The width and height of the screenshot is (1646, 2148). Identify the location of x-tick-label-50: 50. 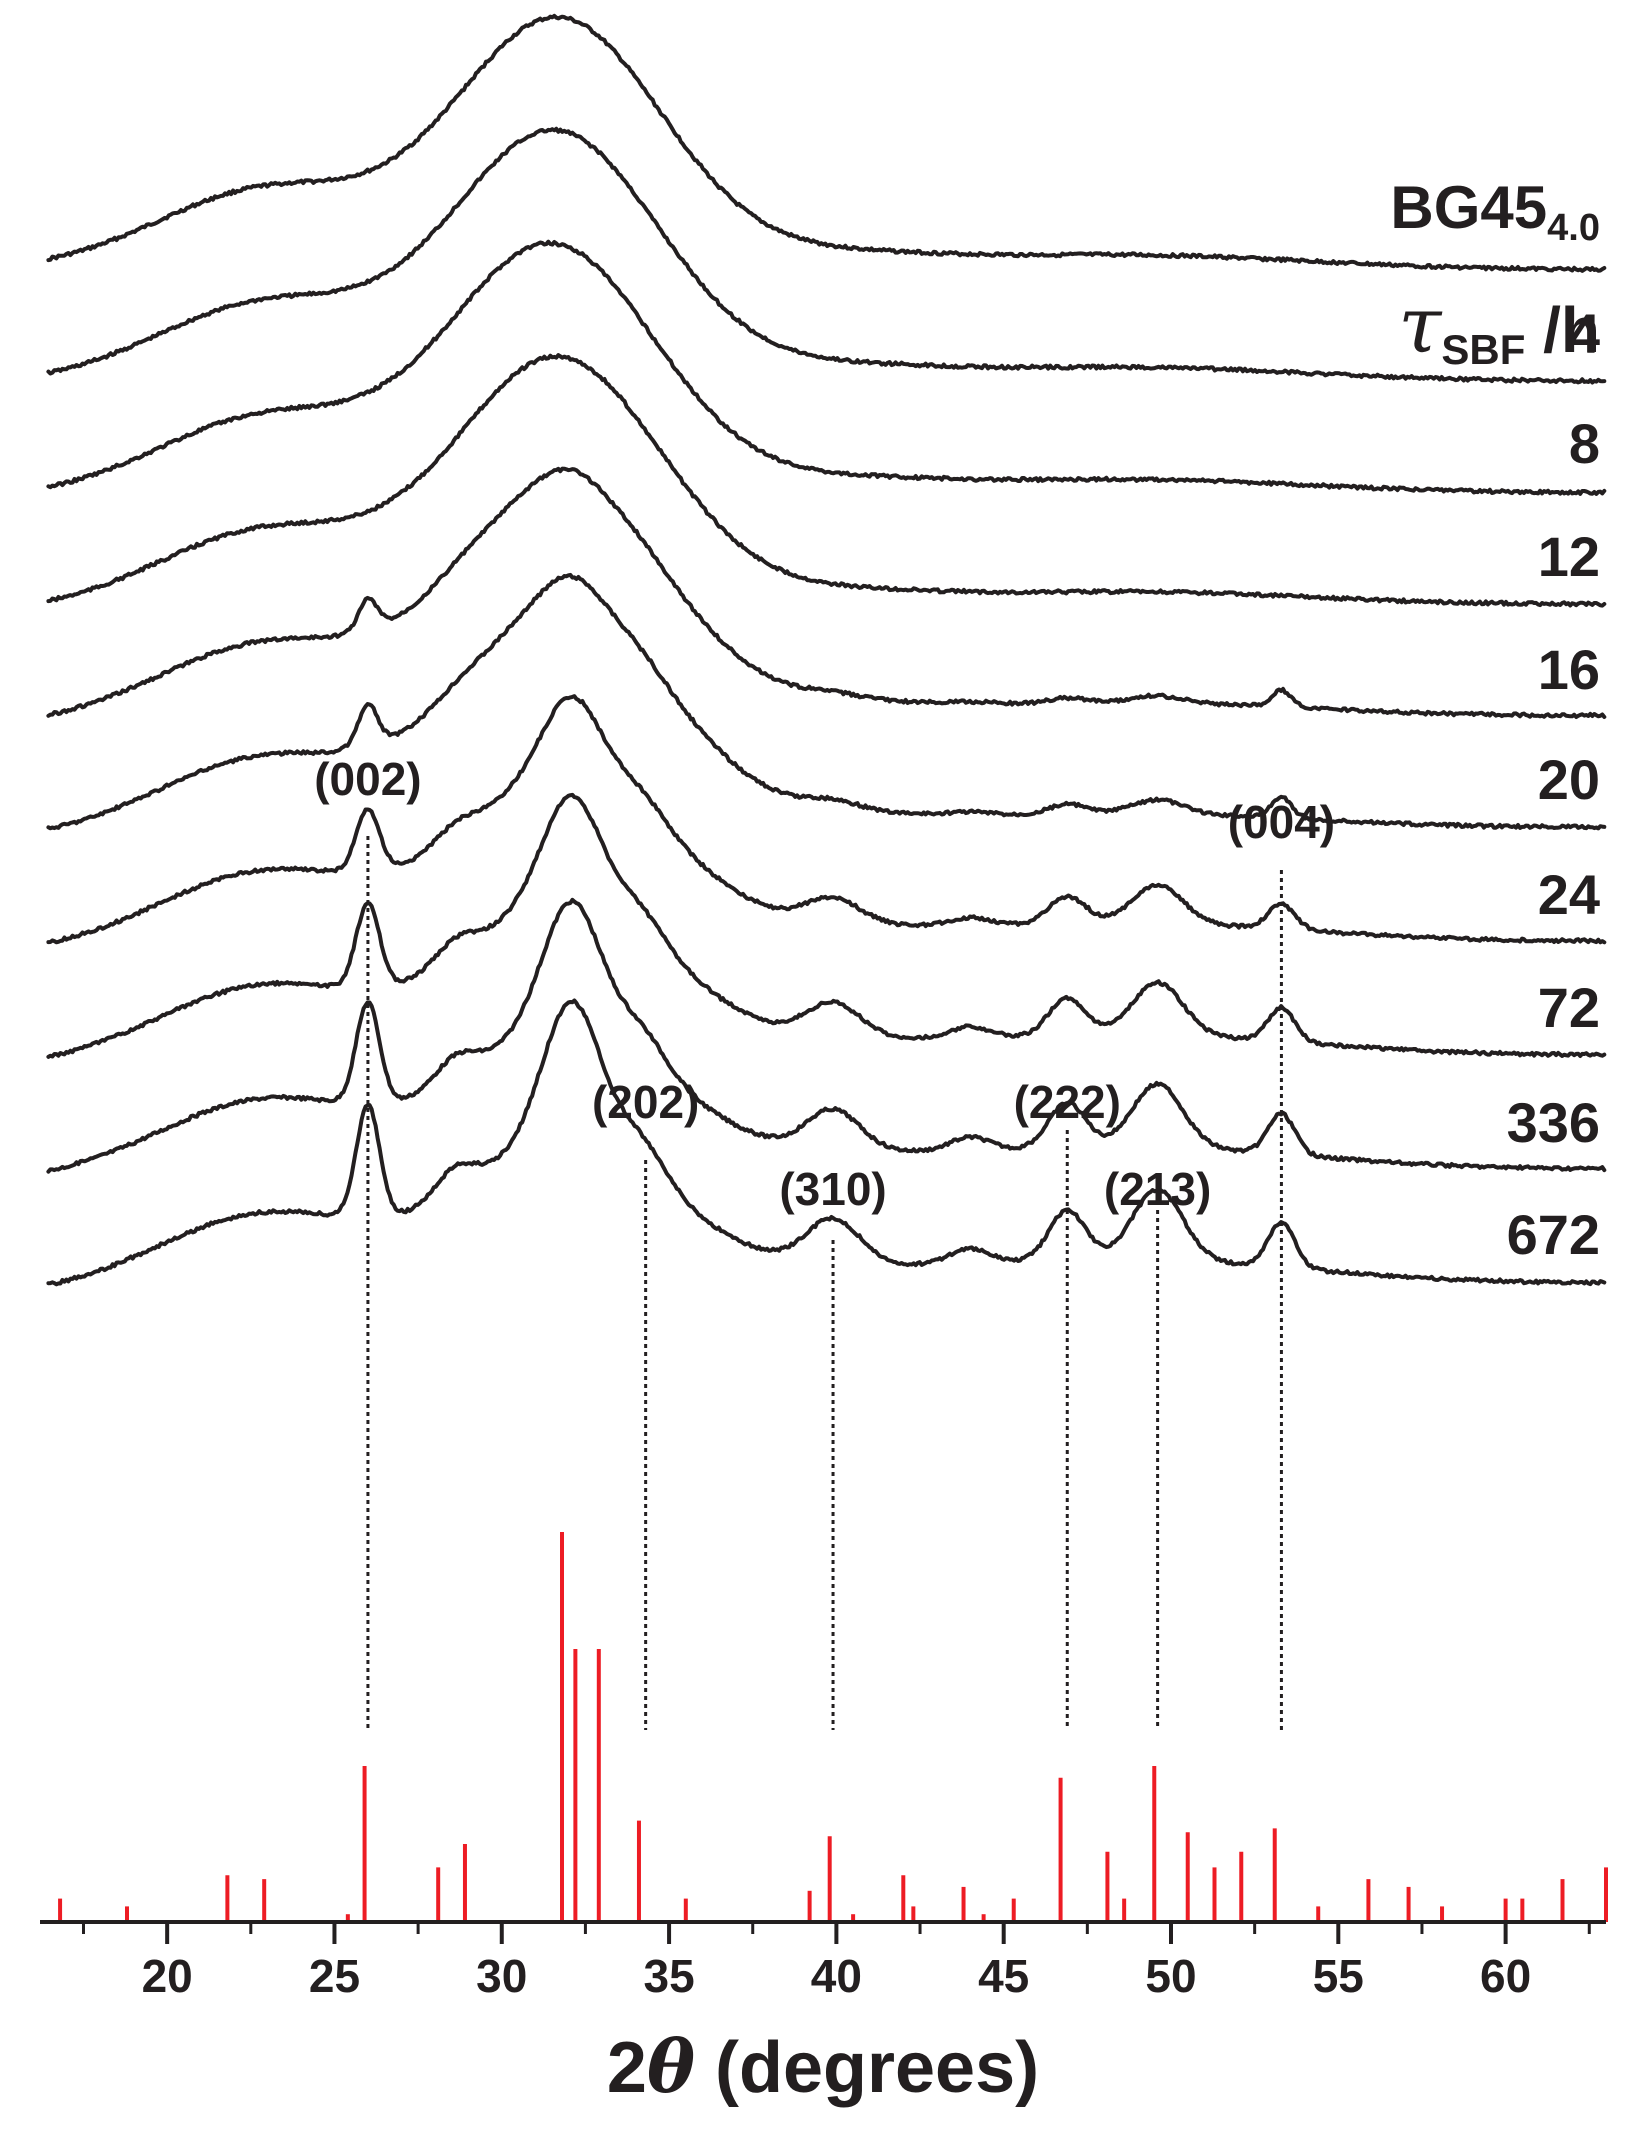
(1170, 1976).